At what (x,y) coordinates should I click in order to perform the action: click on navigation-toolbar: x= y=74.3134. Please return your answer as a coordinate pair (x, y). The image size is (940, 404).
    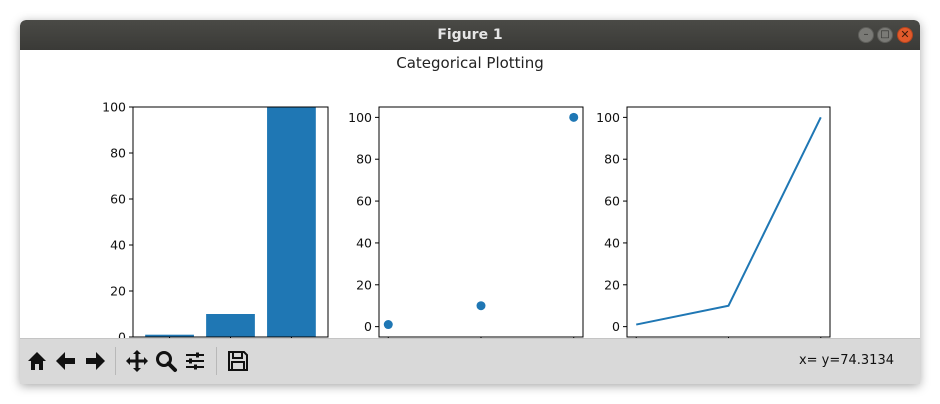
    Looking at the image, I should click on (470, 361).